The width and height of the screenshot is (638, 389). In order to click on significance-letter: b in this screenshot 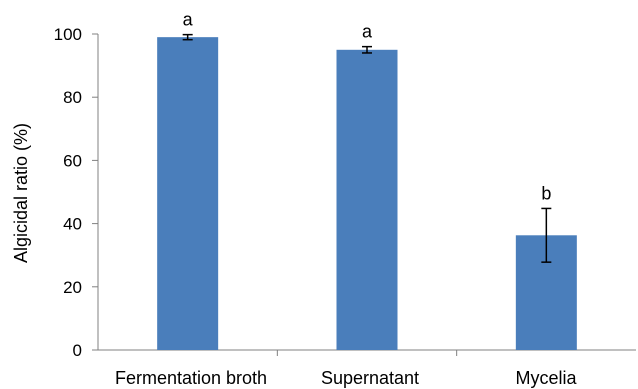, I will do `click(546, 193)`.